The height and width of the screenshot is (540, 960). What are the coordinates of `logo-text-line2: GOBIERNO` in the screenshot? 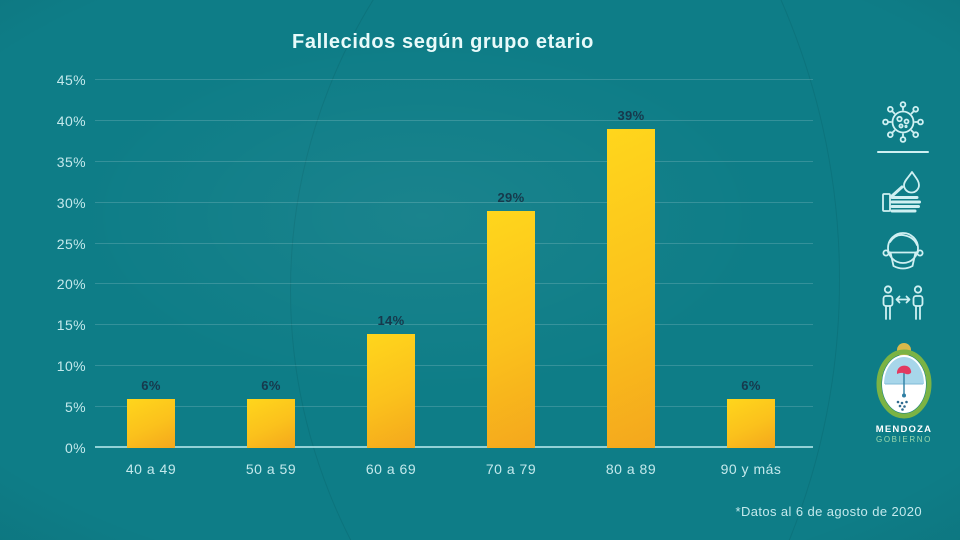 It's located at (904, 439).